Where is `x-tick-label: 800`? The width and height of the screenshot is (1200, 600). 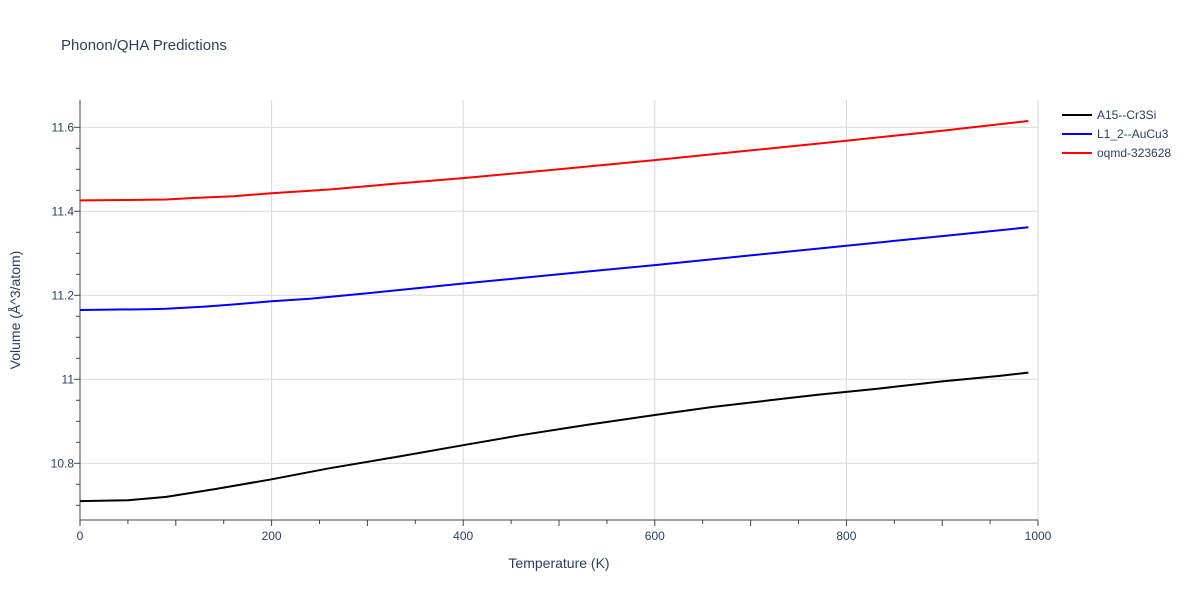 x-tick-label: 800 is located at coordinates (846, 536).